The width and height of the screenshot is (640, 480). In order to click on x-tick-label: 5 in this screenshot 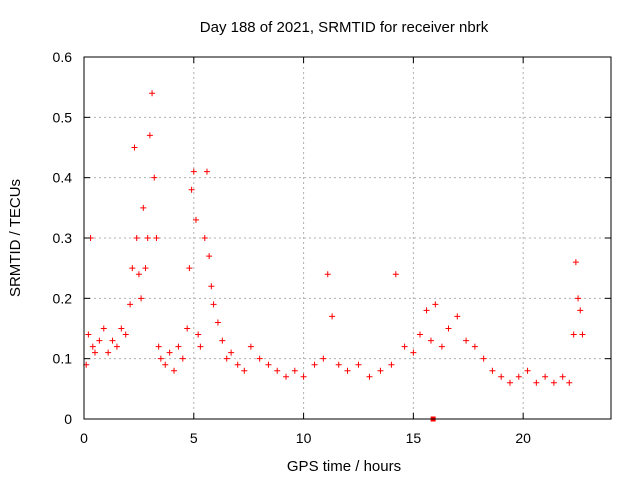, I will do `click(194, 438)`.